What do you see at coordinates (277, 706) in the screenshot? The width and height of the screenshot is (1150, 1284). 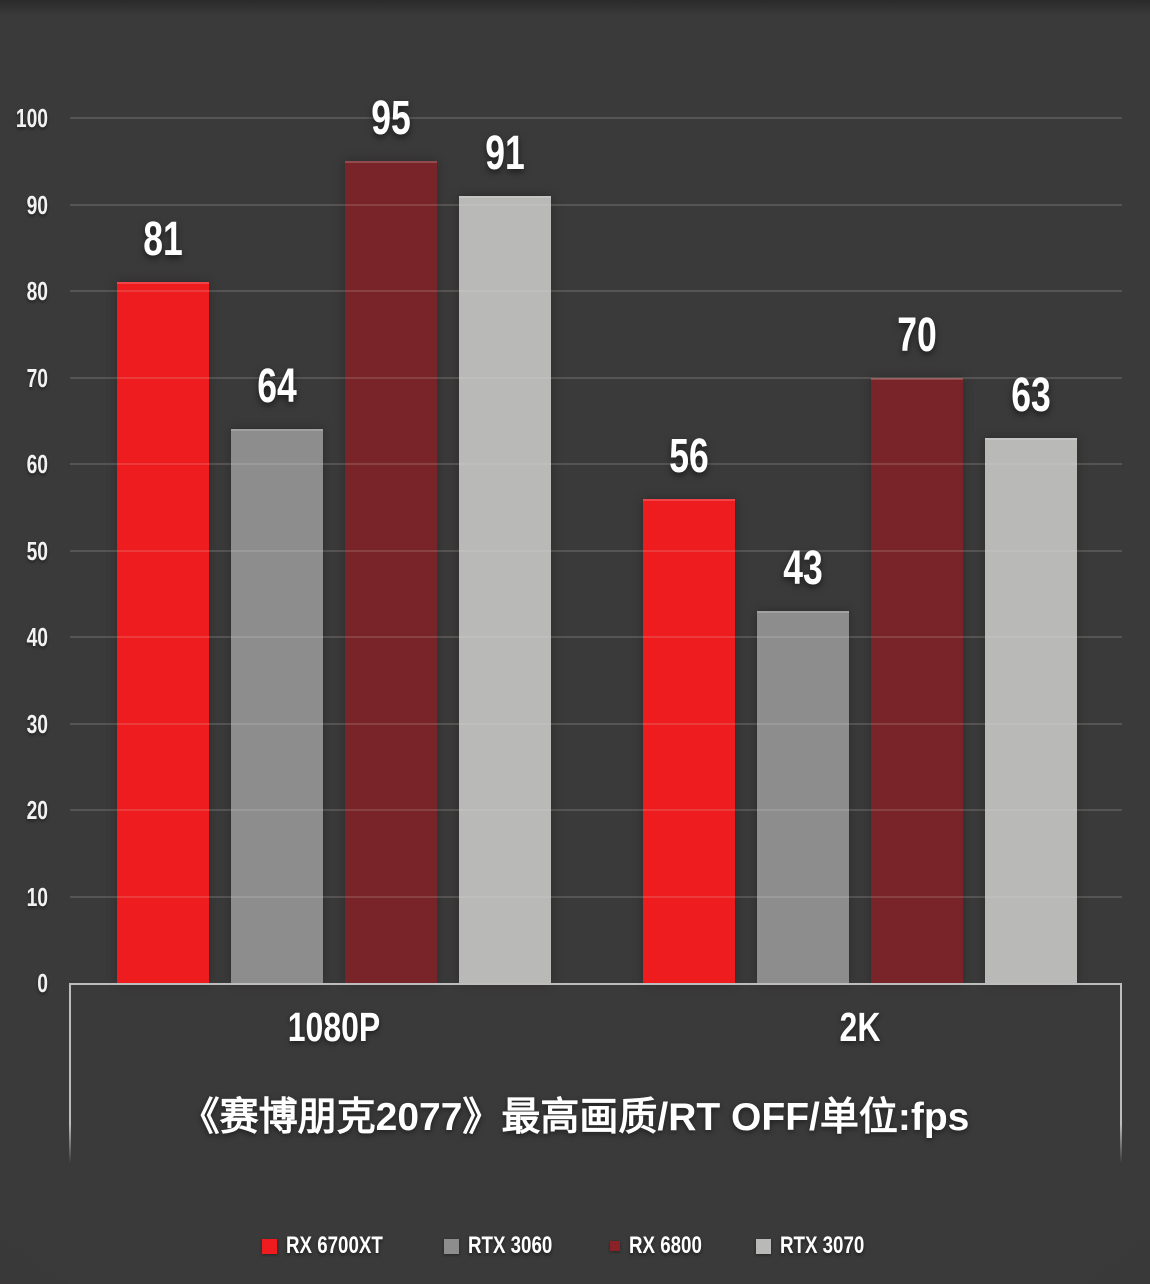 I see `bar-rtx-3060-1080p` at bounding box center [277, 706].